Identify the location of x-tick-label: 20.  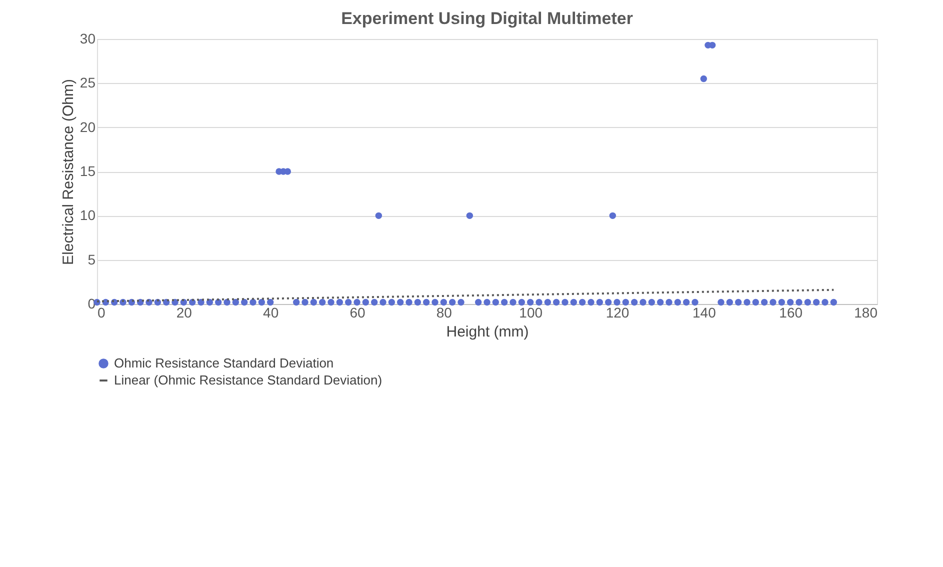
(184, 312).